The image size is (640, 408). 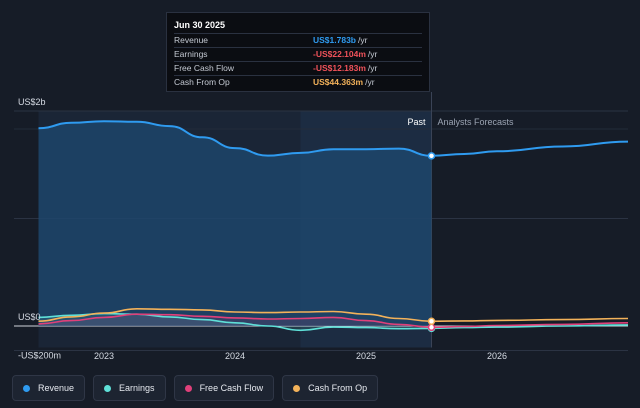 What do you see at coordinates (32, 102) in the screenshot?
I see `y-tick-label: US$2b` at bounding box center [32, 102].